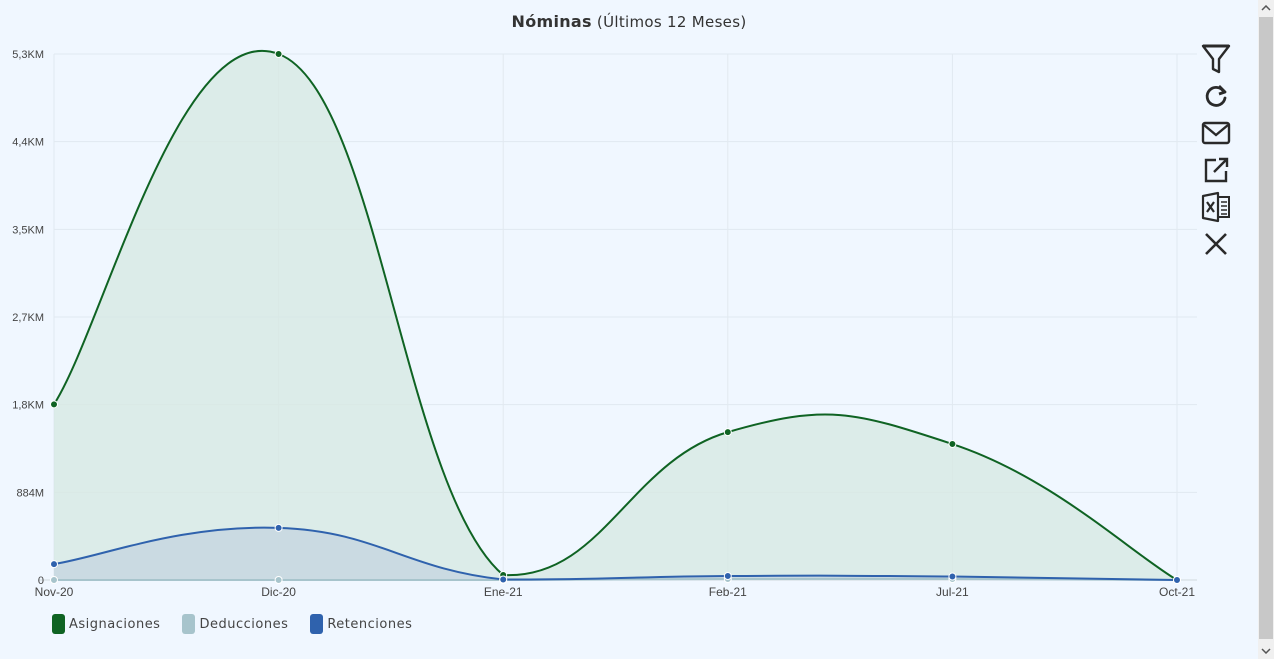 The width and height of the screenshot is (1274, 659). Describe the element at coordinates (503, 592) in the screenshot. I see `x-tick-label: Ene-21` at that location.